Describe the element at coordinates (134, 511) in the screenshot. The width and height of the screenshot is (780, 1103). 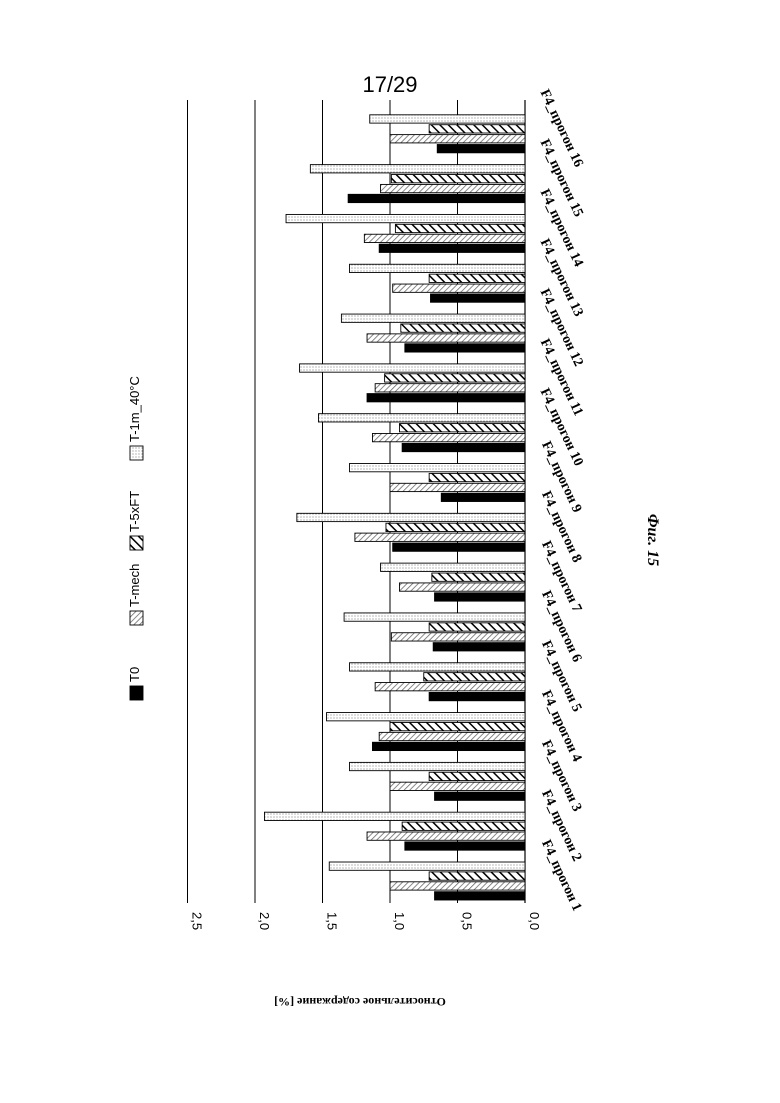
I see `legend-label: T-5xFT` at that location.